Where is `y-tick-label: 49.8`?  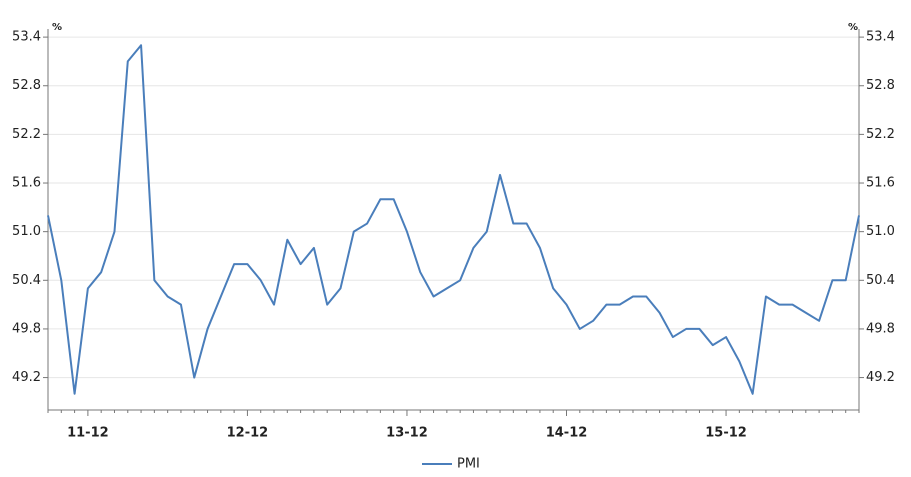 y-tick-label: 49.8 is located at coordinates (26, 328).